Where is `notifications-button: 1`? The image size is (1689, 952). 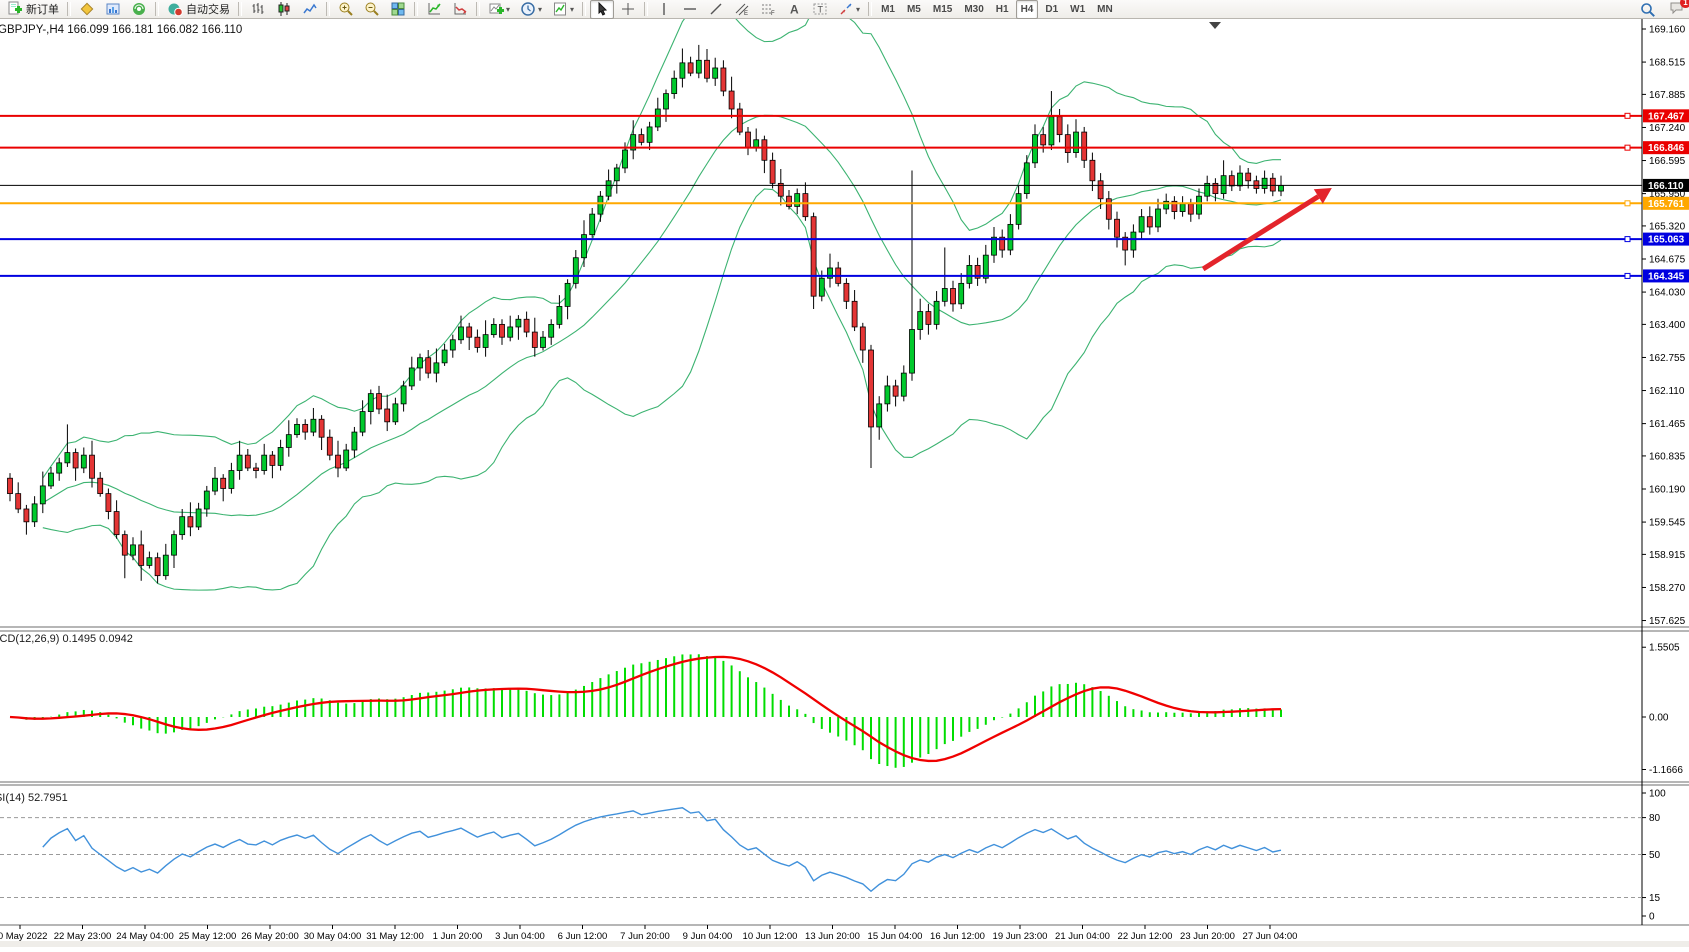 notifications-button: 1 is located at coordinates (1679, 10).